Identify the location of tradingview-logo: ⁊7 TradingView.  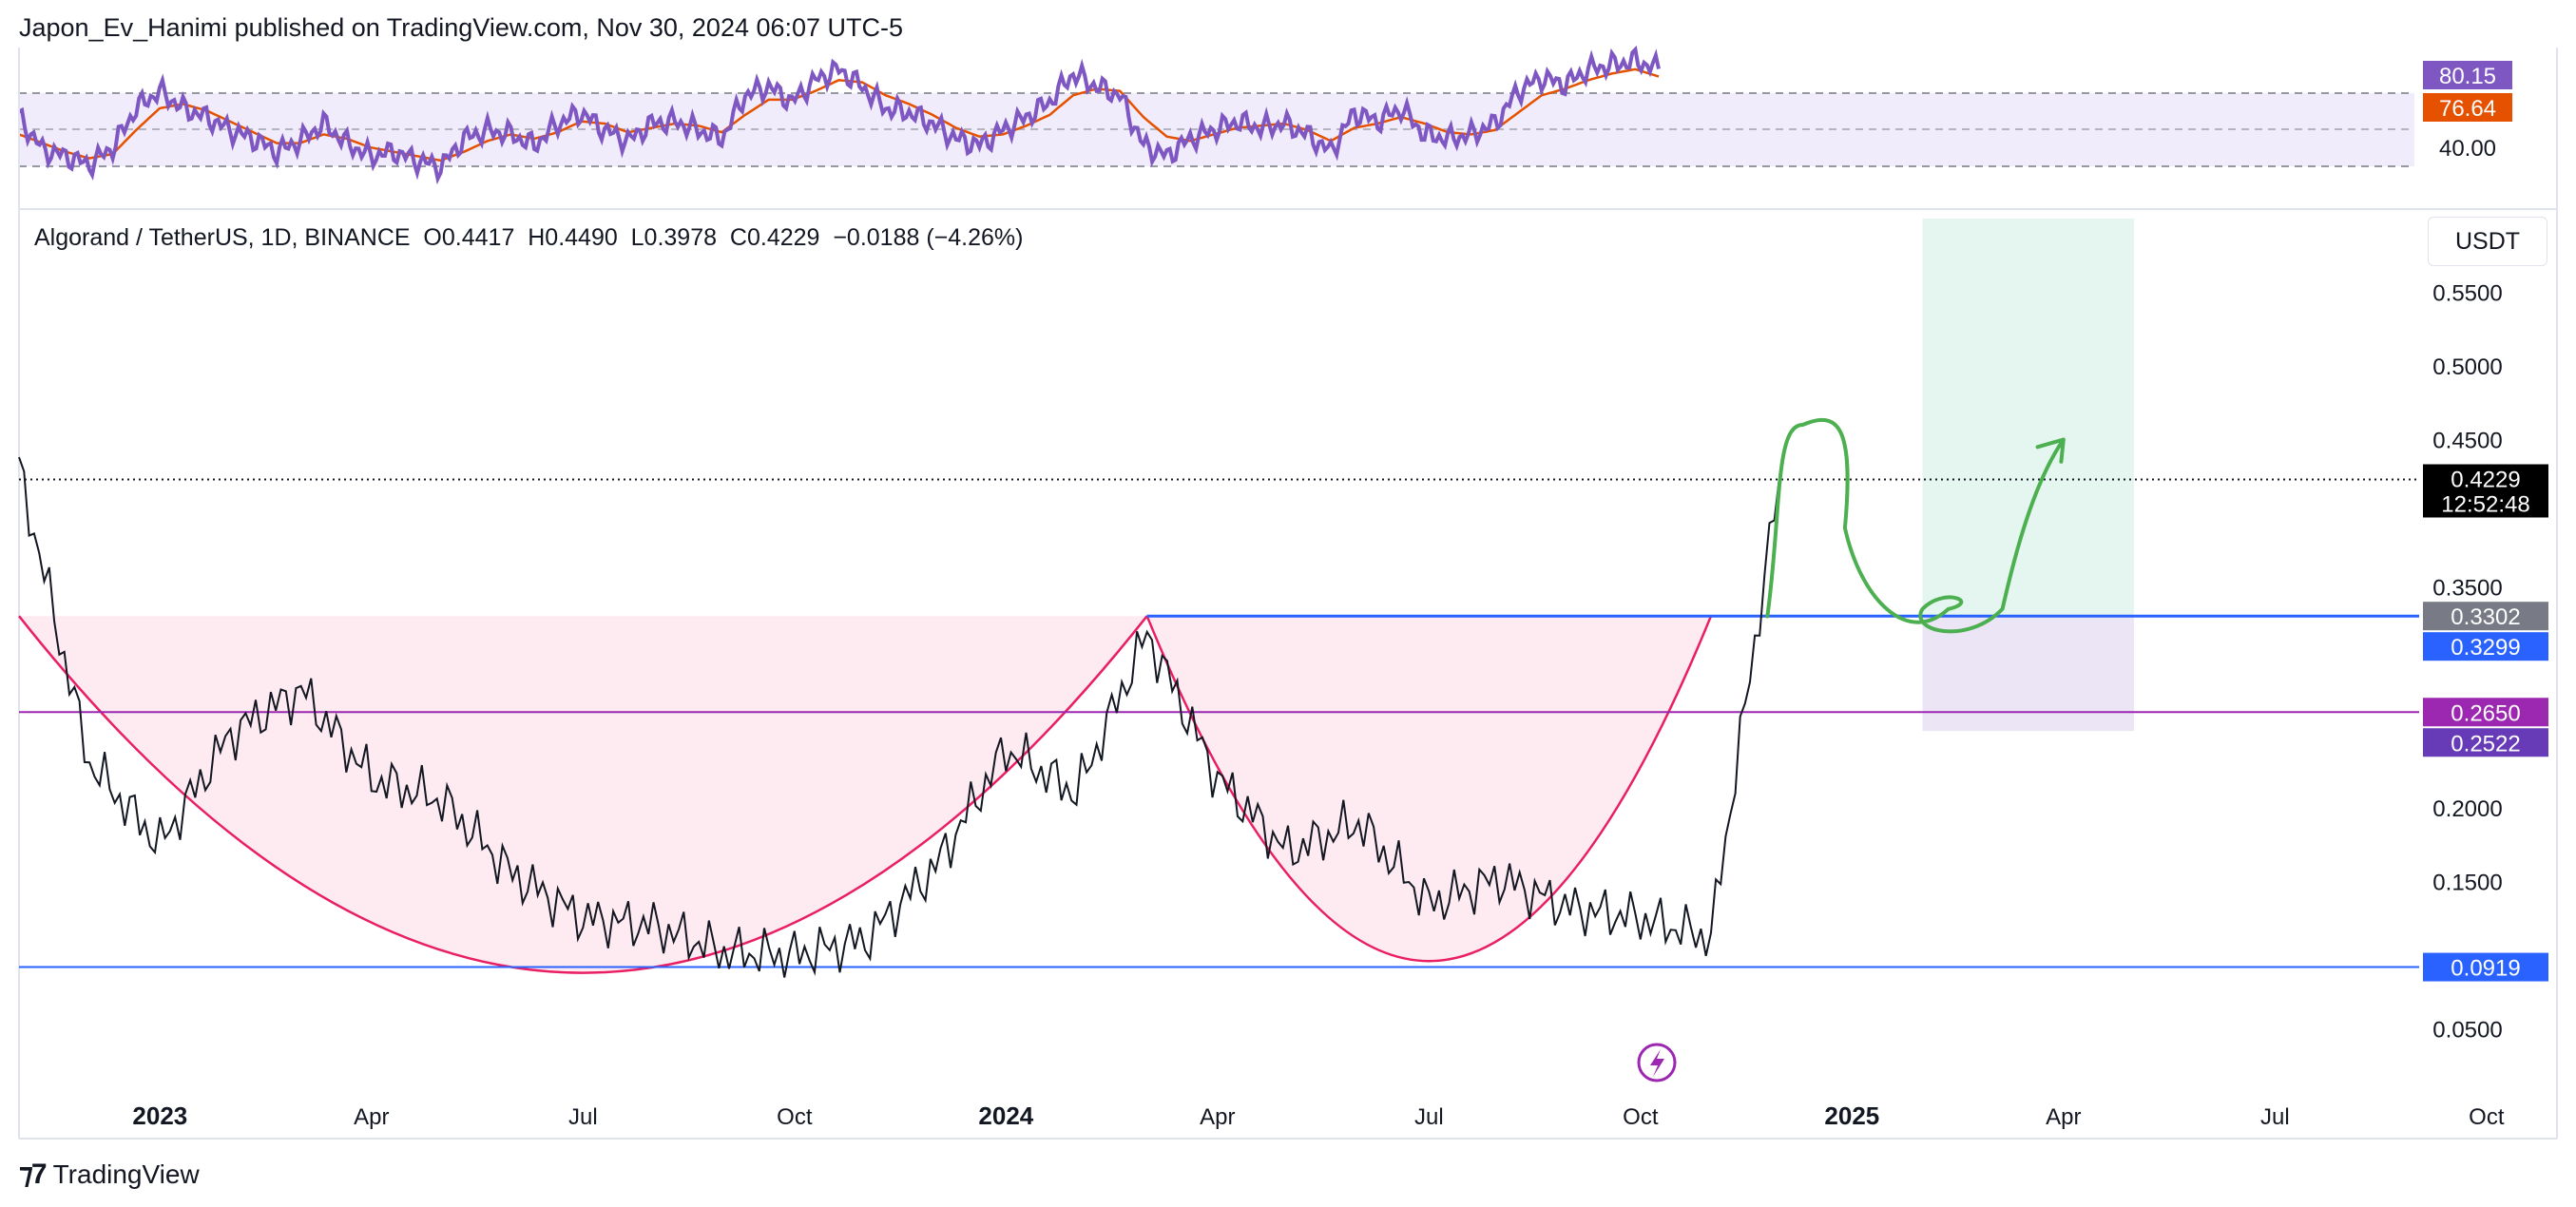
(109, 1174).